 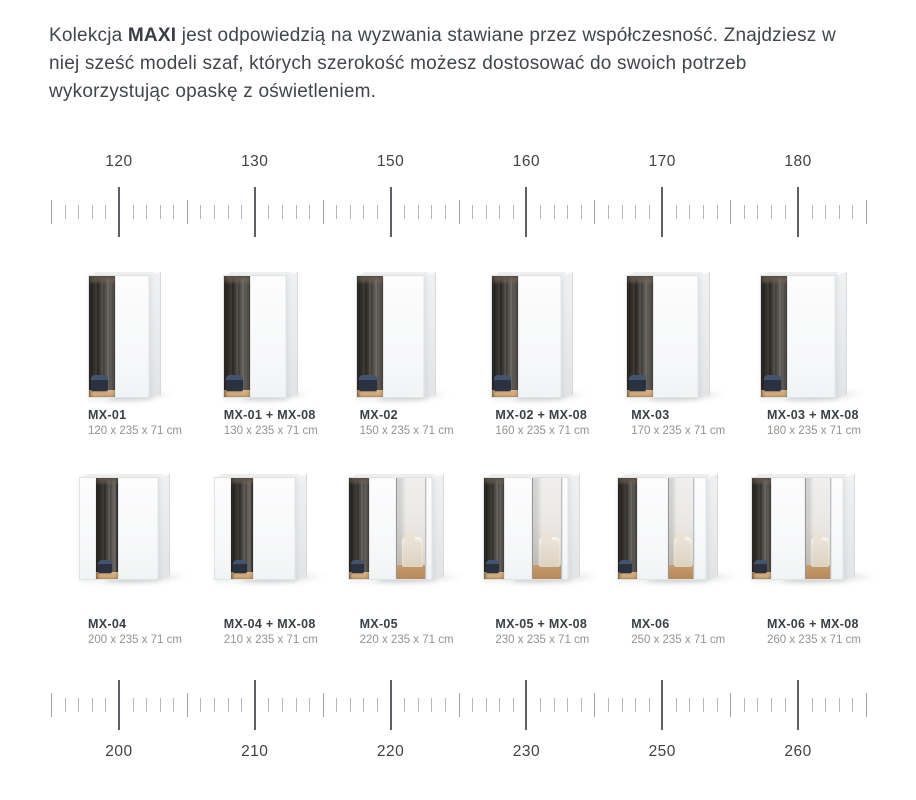 I want to click on wardrobe-card: MX-01 + MX-08 130 x 235 x 71 cm, so click(x=255, y=354).